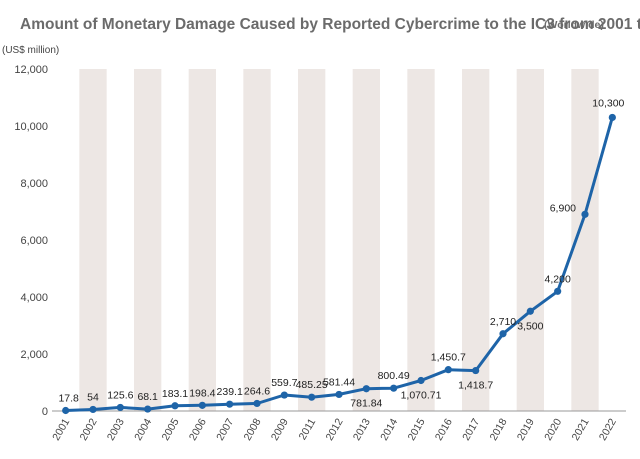 This screenshot has height=459, width=640. What do you see at coordinates (444, 429) in the screenshot?
I see `x-tick-label: 2016` at bounding box center [444, 429].